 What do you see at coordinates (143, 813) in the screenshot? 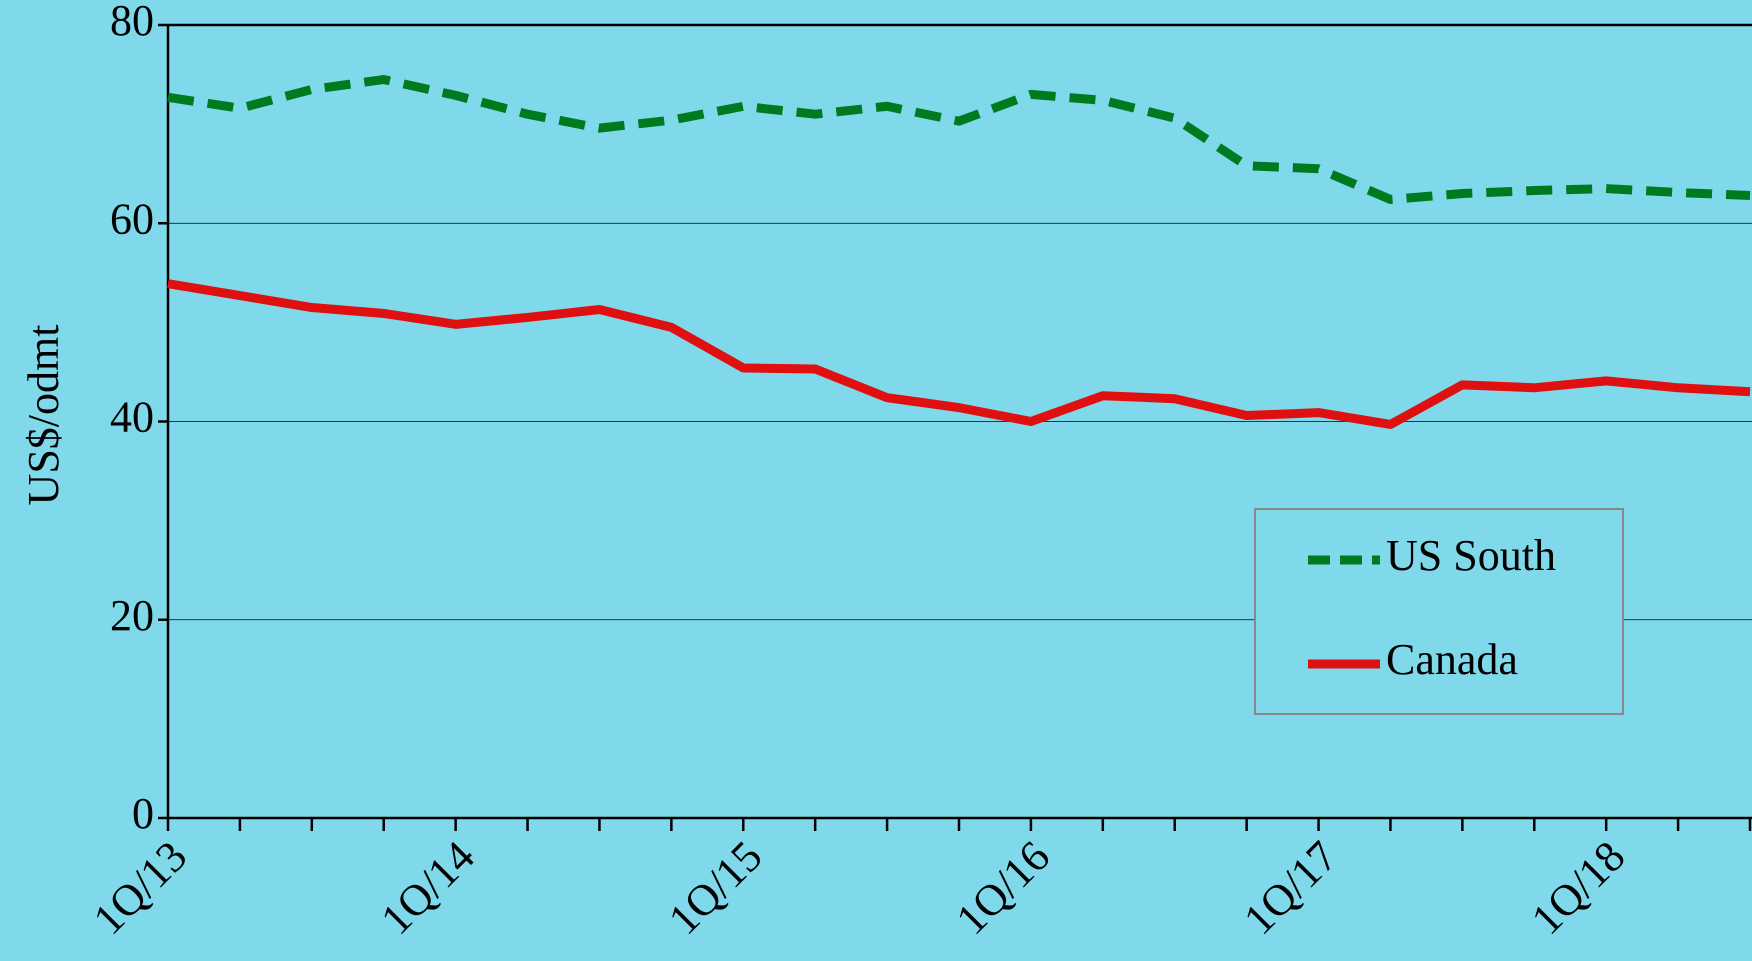
I see `y-tick-label: 0` at bounding box center [143, 813].